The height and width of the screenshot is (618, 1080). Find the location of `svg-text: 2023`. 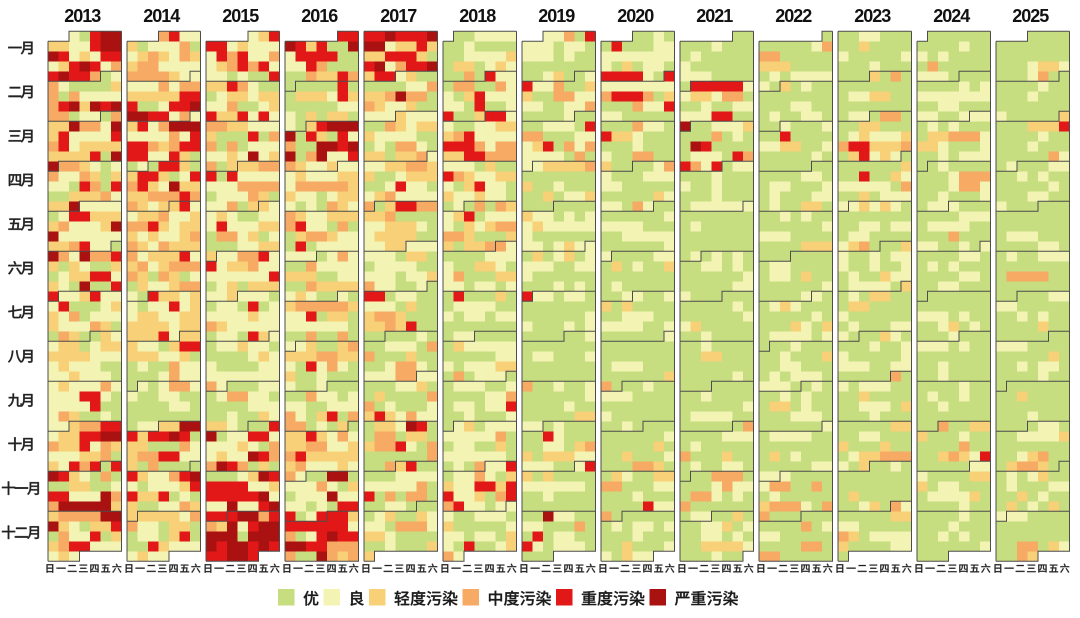

svg-text: 2023 is located at coordinates (872, 16).